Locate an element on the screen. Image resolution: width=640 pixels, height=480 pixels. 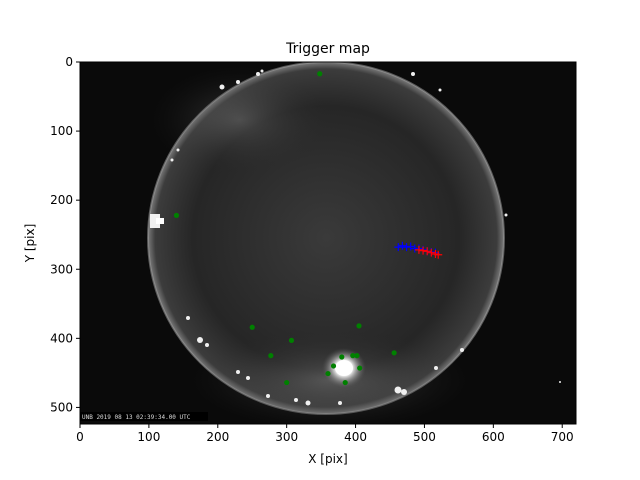
x-axis-label: X [pix] is located at coordinates (327, 459).